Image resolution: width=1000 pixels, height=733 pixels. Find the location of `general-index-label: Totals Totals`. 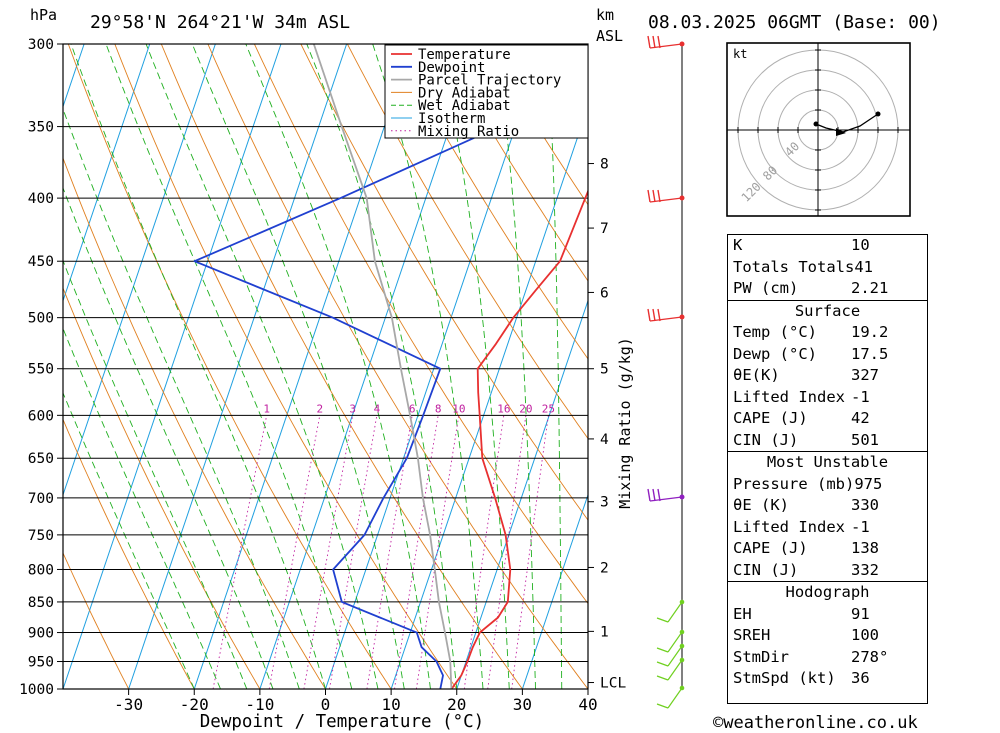

general-index-label: Totals Totals is located at coordinates (794, 266).